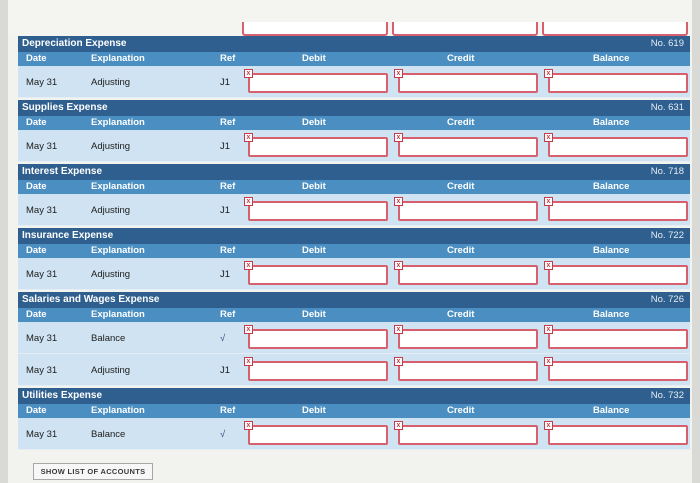 The image size is (700, 483). I want to click on account-number: No. 732, so click(667, 395).